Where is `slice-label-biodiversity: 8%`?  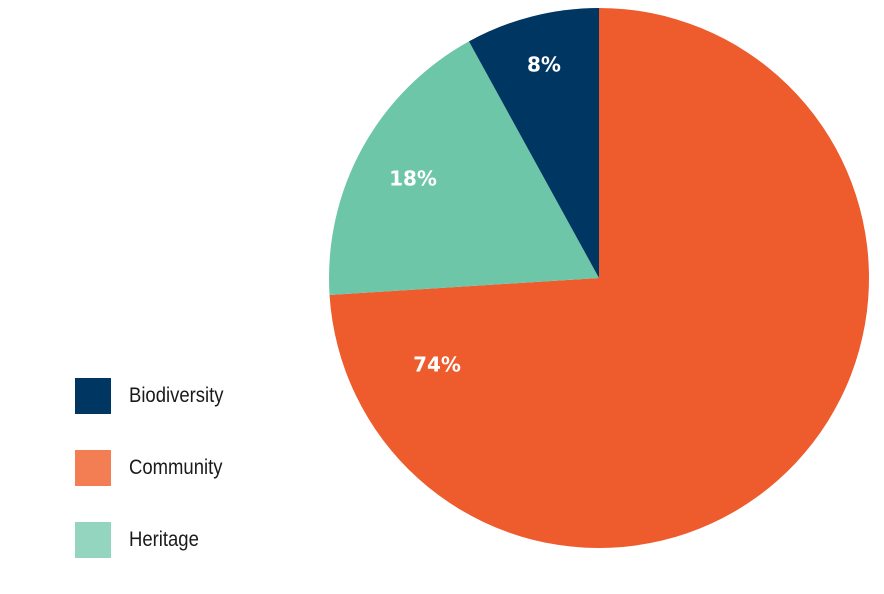
slice-label-biodiversity: 8% is located at coordinates (544, 65).